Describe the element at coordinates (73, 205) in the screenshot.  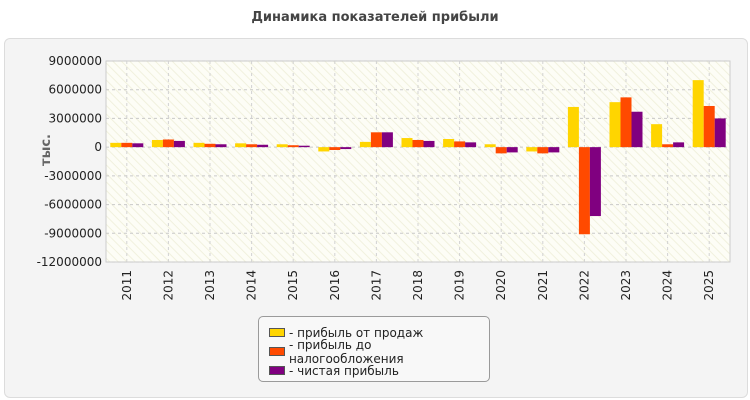
I see `y-tick-label: -6000000` at that location.